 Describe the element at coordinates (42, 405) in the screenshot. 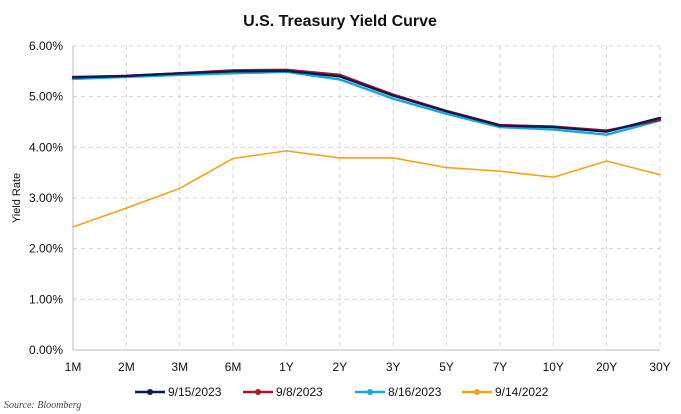

I see `source-note: Source: Bloomberg` at that location.